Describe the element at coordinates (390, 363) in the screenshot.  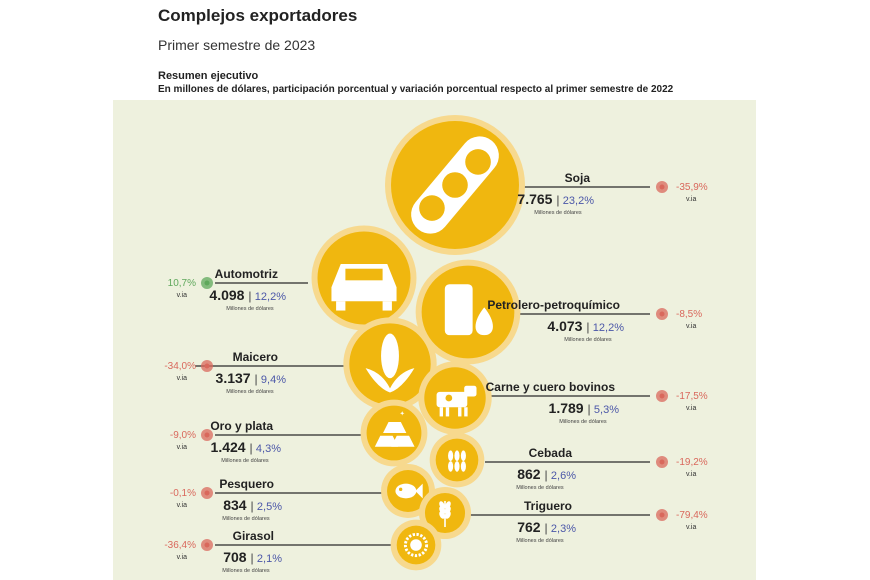
I see `corn-icon` at that location.